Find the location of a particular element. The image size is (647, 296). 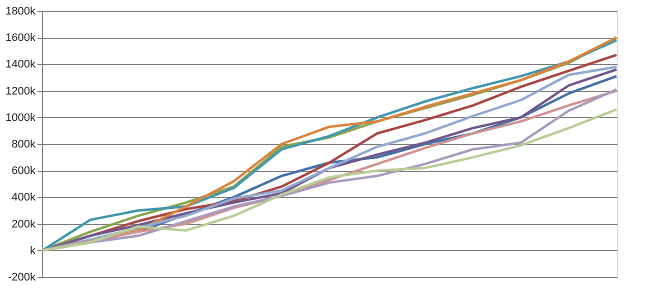

y-tick-label: 1400k is located at coordinates (21, 64).